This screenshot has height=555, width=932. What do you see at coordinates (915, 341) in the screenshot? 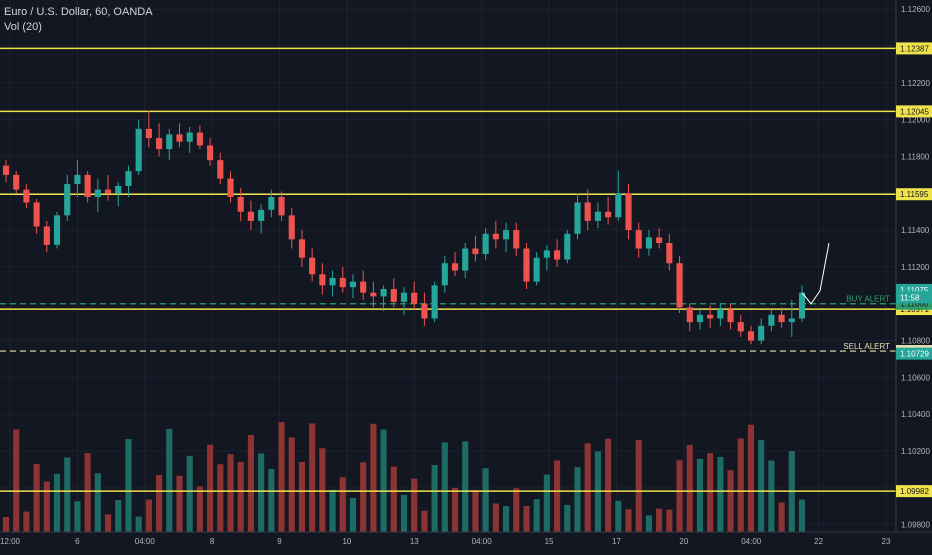
I see `price-tick: 1.10800` at bounding box center [915, 341].